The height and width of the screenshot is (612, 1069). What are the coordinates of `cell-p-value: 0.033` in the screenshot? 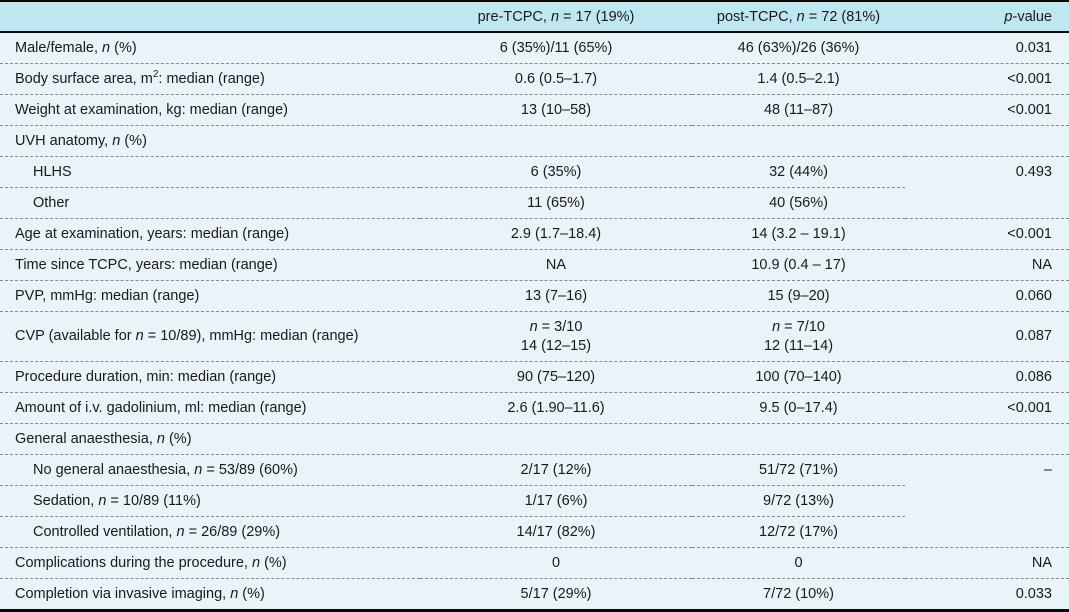 It's located at (987, 594).